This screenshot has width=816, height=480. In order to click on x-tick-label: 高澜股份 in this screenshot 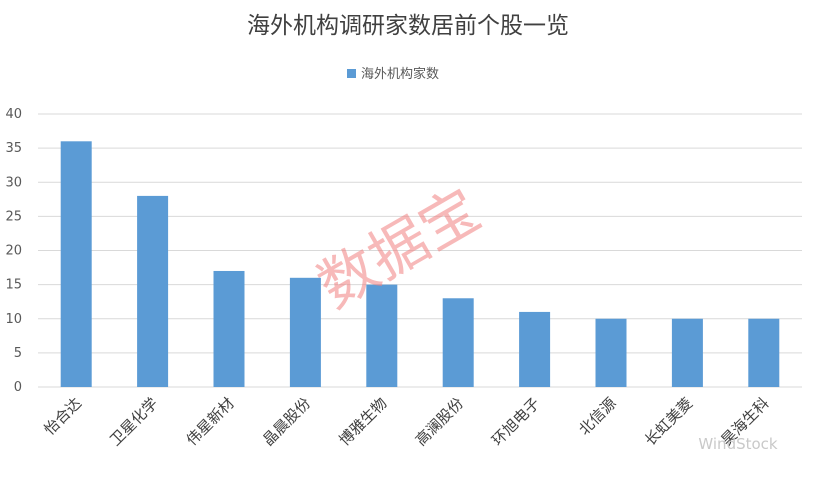, I will do `click(439, 421)`.